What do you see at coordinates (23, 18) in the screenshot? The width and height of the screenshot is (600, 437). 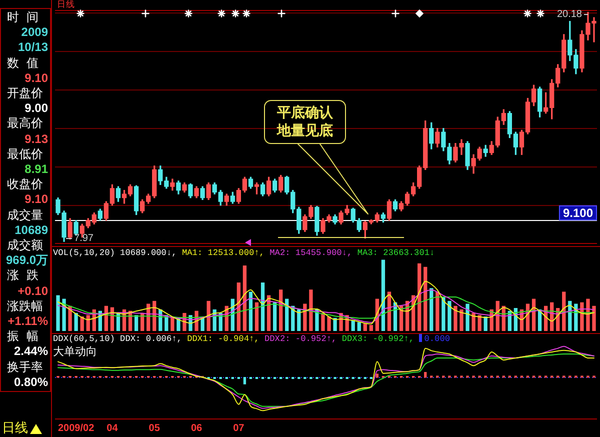 I see `text: 时 间` at bounding box center [23, 18].